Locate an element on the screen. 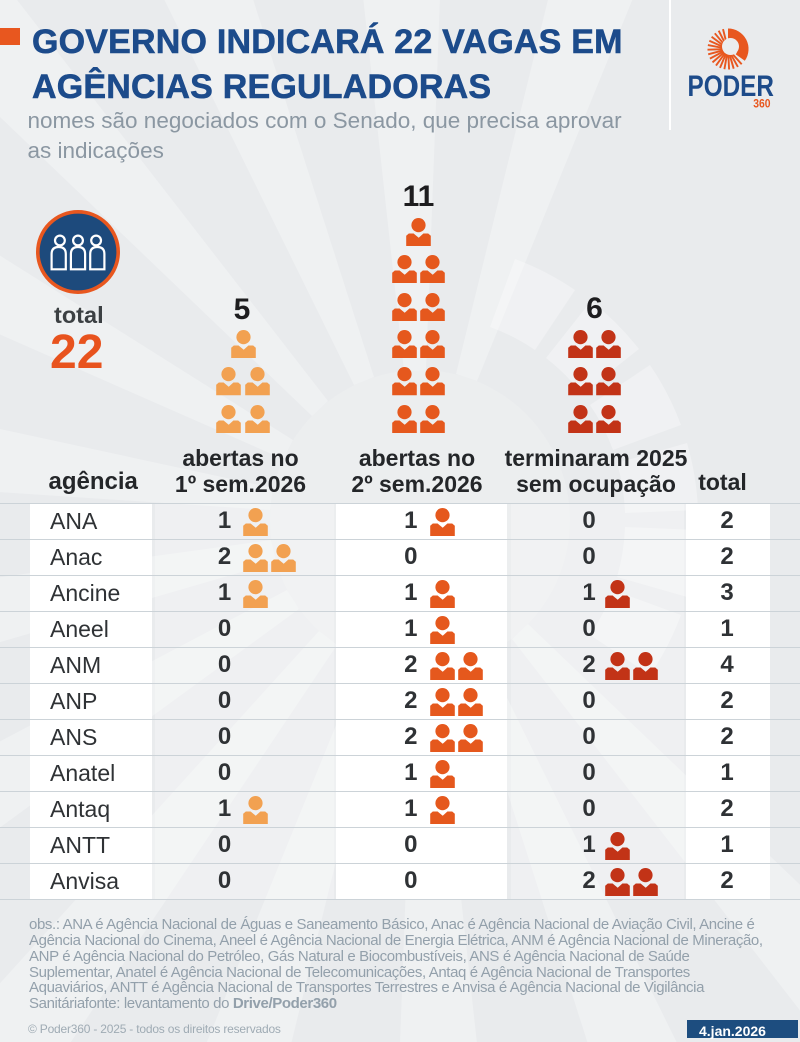  svg-text: 360 is located at coordinates (761, 104).